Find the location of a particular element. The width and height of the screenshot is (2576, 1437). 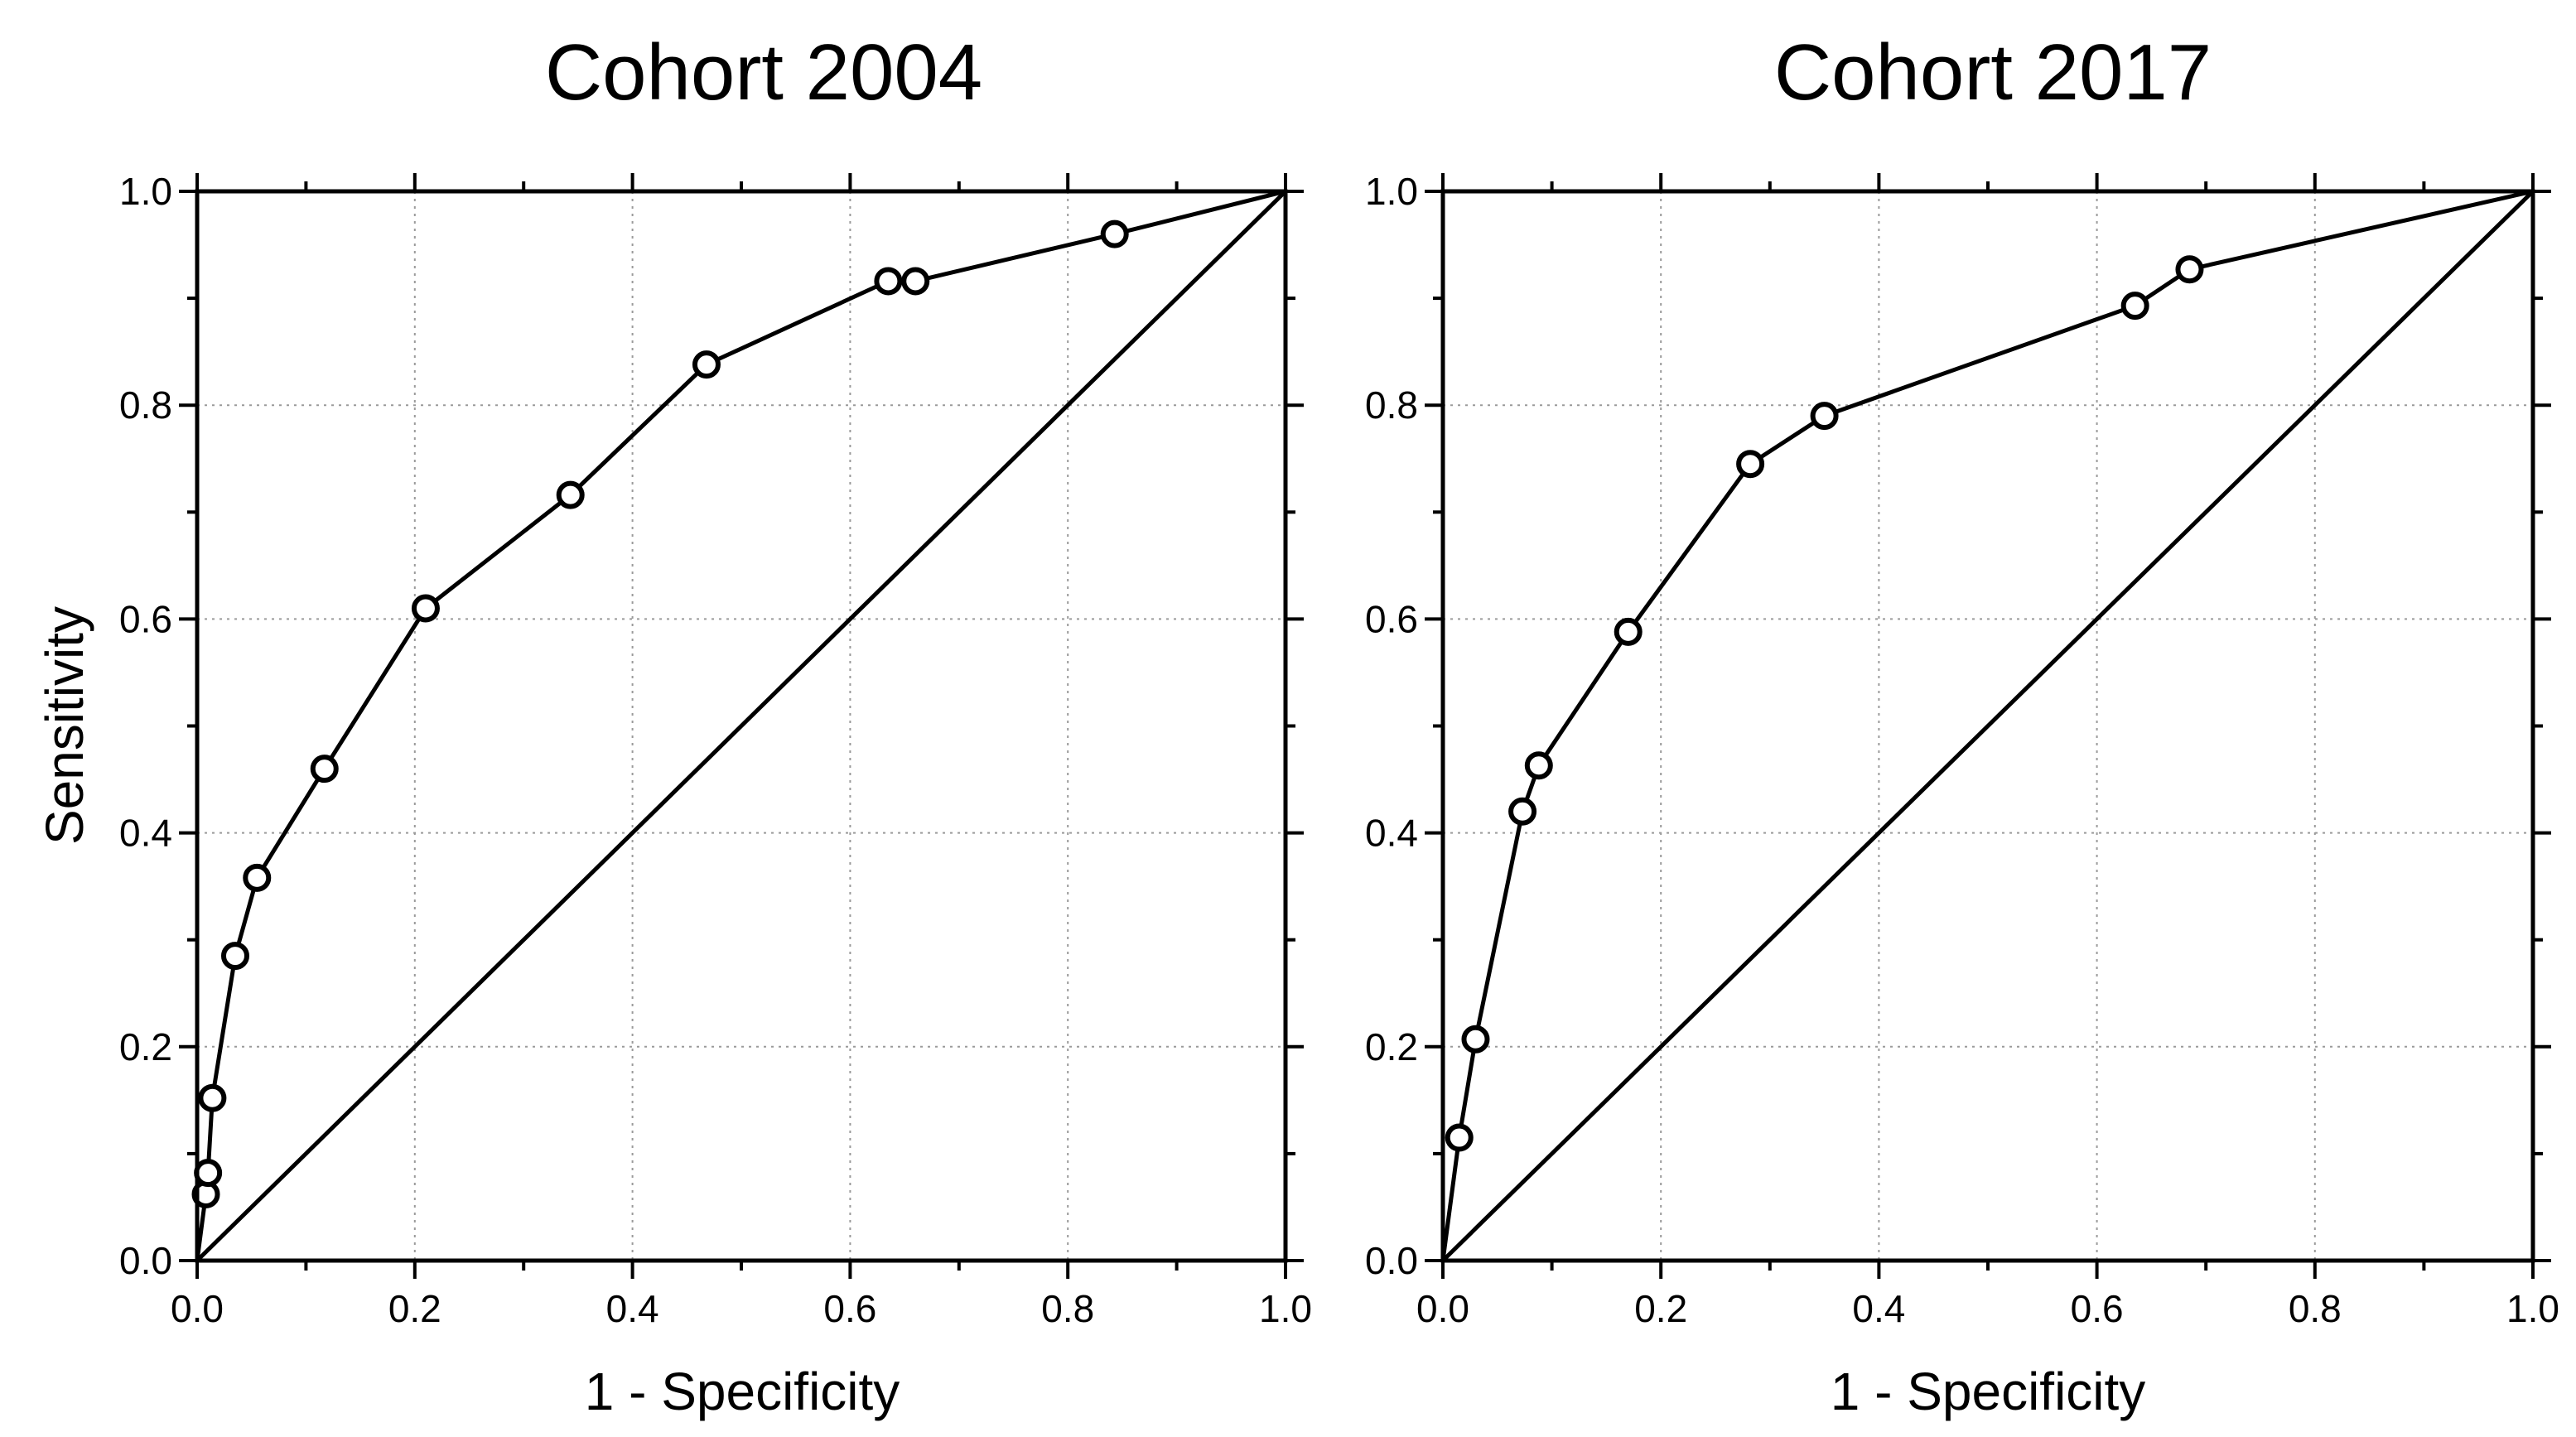

chart-title: Cohort 2017 is located at coordinates (1993, 72).